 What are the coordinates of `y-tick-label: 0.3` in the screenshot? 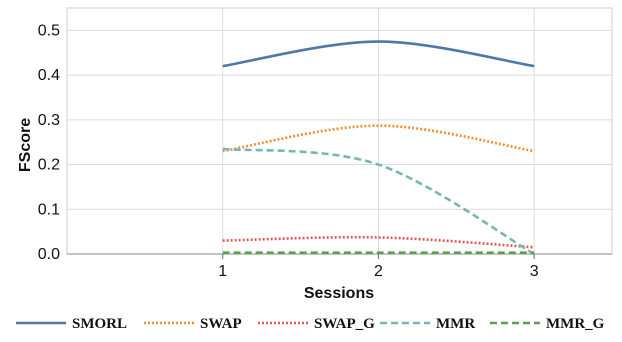 It's located at (49, 120).